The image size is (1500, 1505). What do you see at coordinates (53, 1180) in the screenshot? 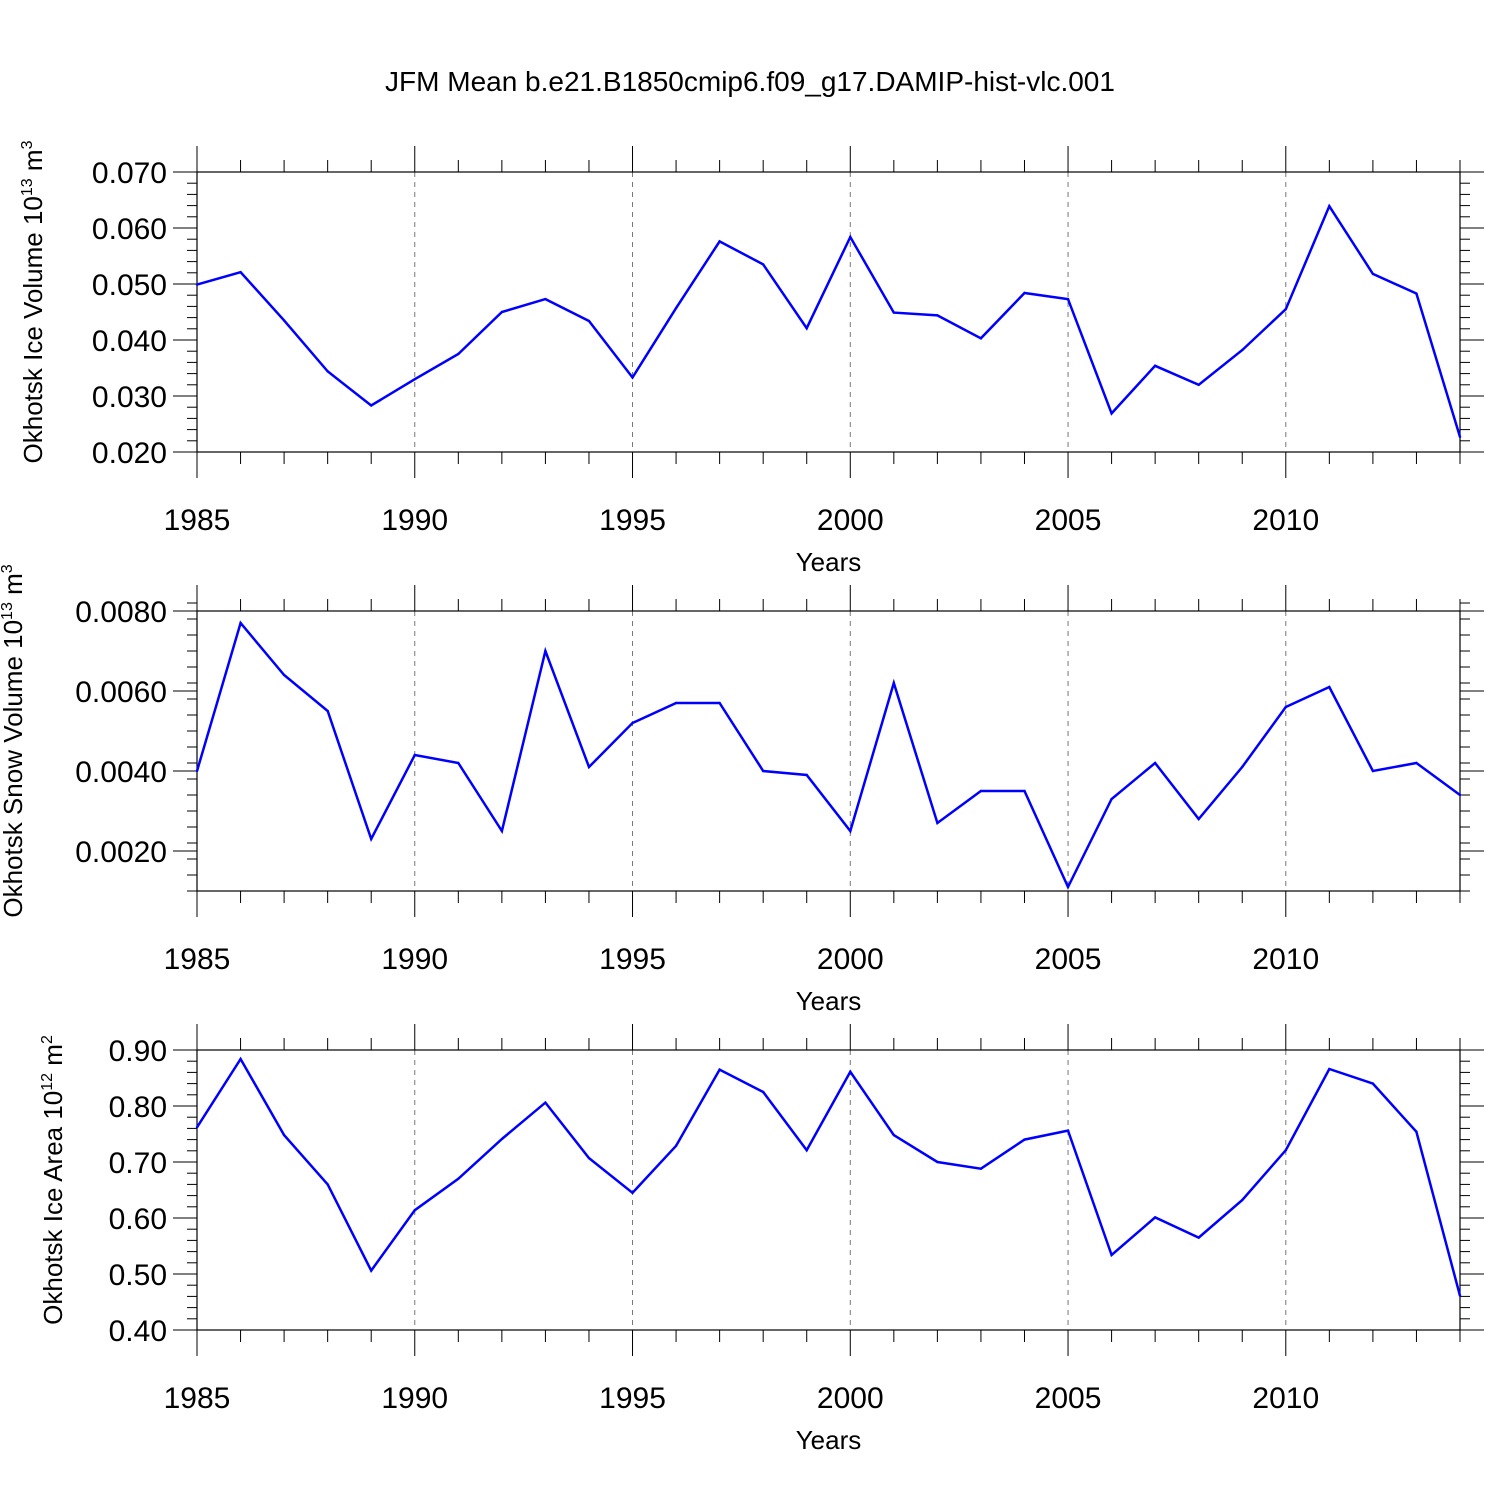
I see `y-axis-label: Okhotsk Ice Area 1012 m2` at bounding box center [53, 1180].